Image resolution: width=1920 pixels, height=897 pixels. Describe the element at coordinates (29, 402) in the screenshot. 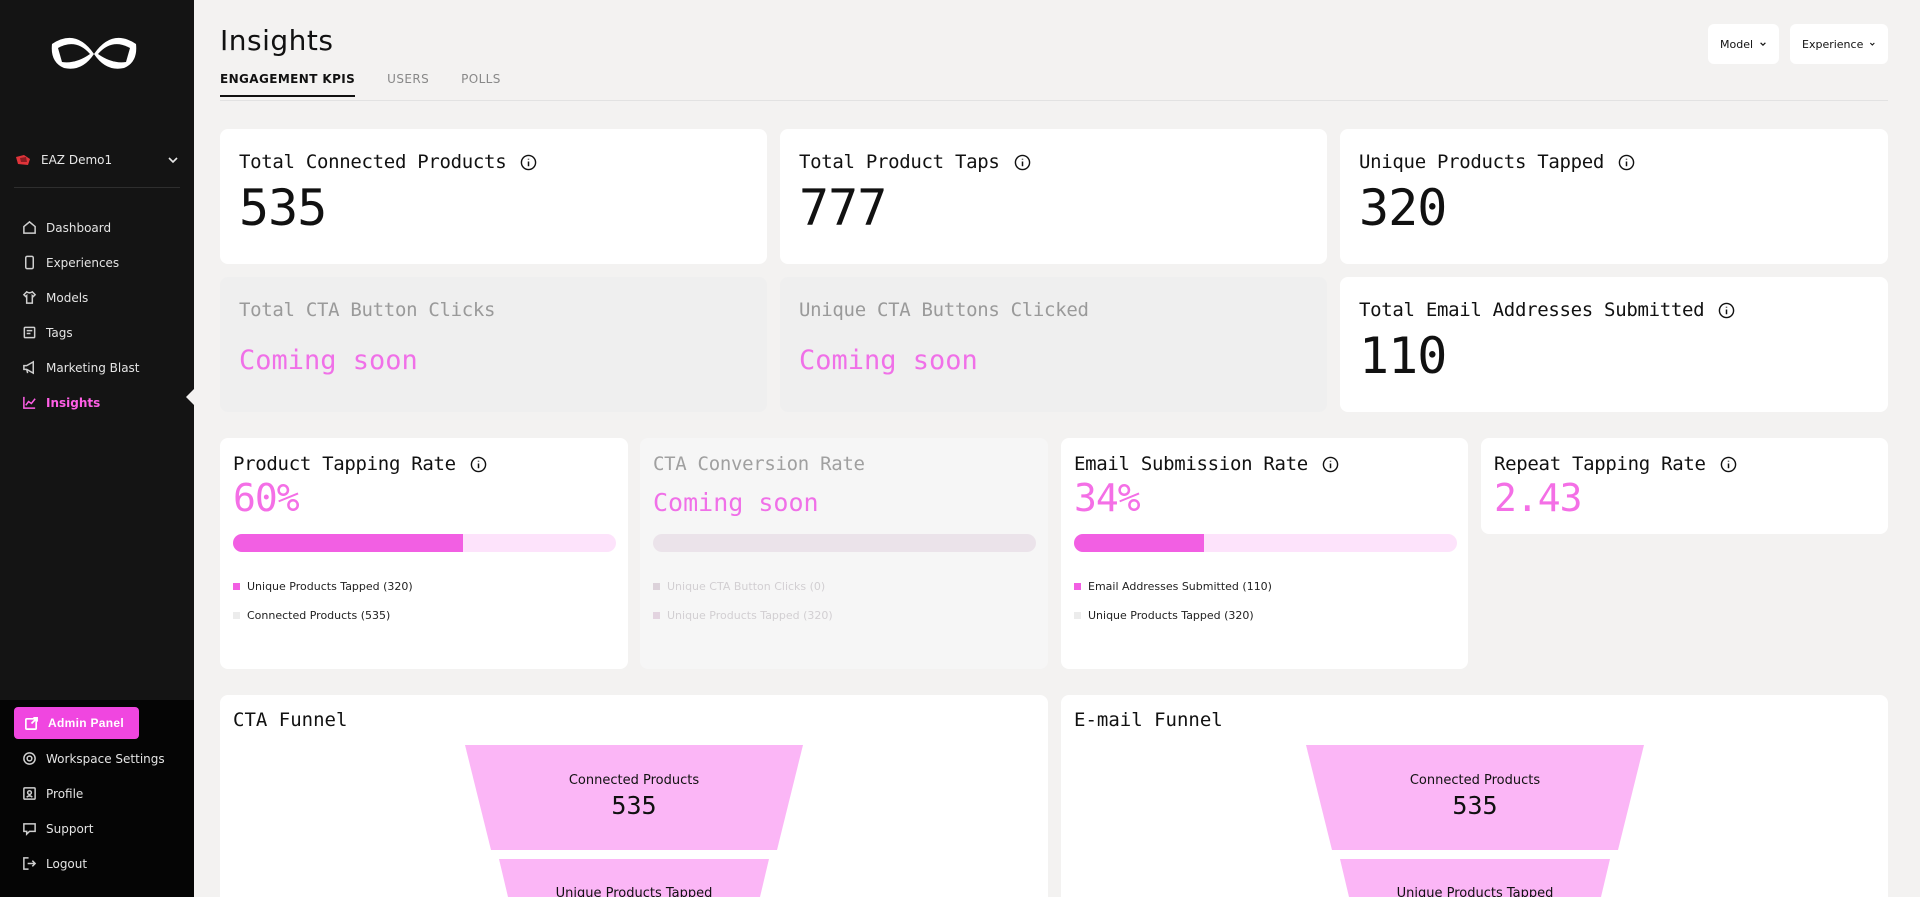

I see `chart-icon` at that location.